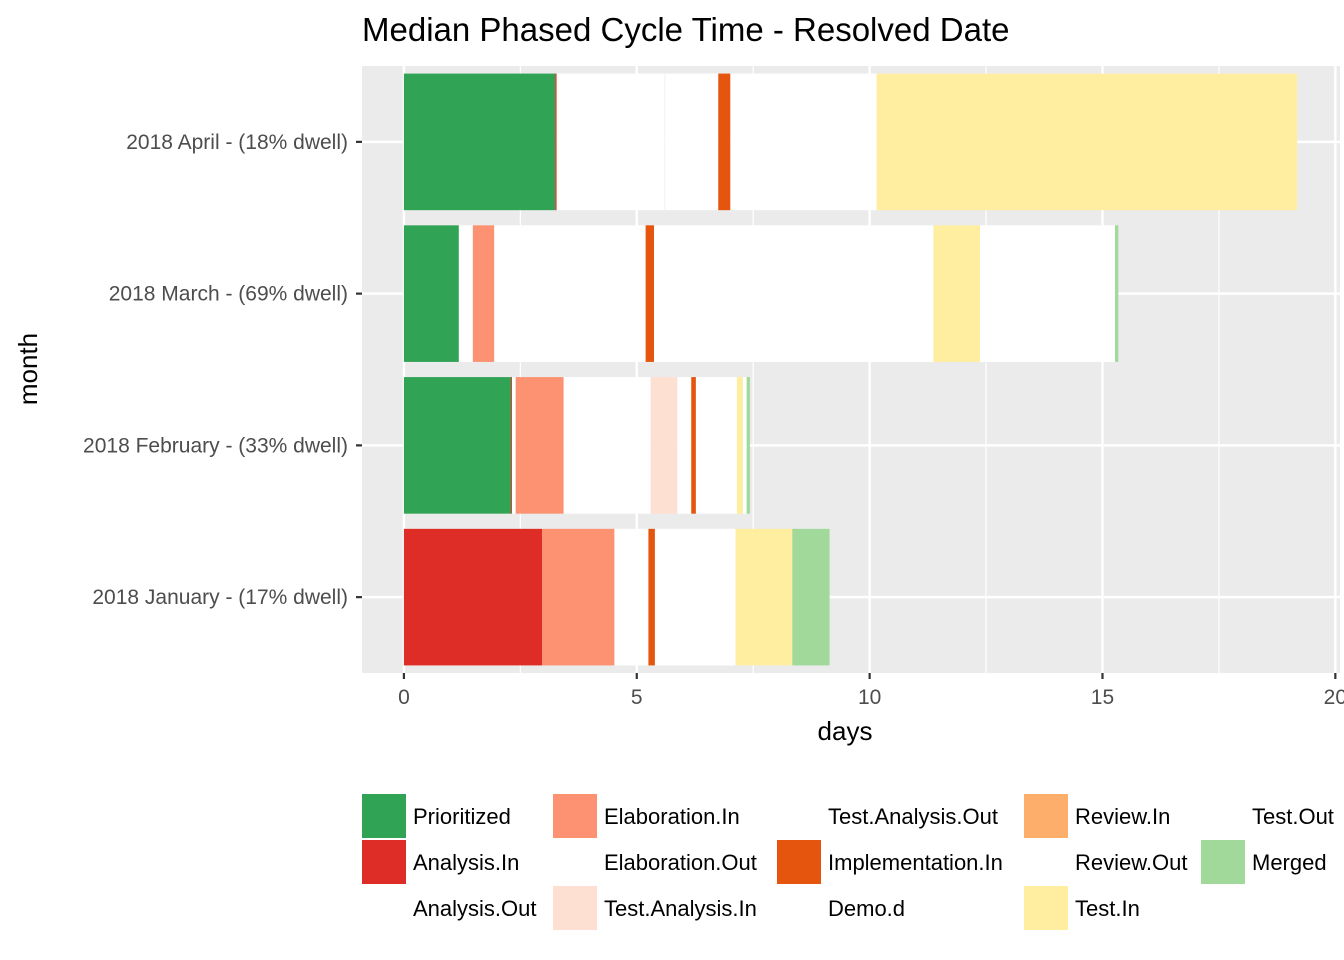  Describe the element at coordinates (1102, 697) in the screenshot. I see `x-tick-label: 15` at that location.